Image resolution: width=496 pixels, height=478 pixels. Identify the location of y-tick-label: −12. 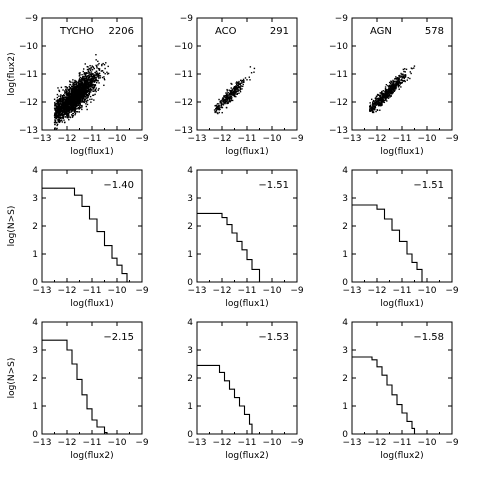
(338, 103).